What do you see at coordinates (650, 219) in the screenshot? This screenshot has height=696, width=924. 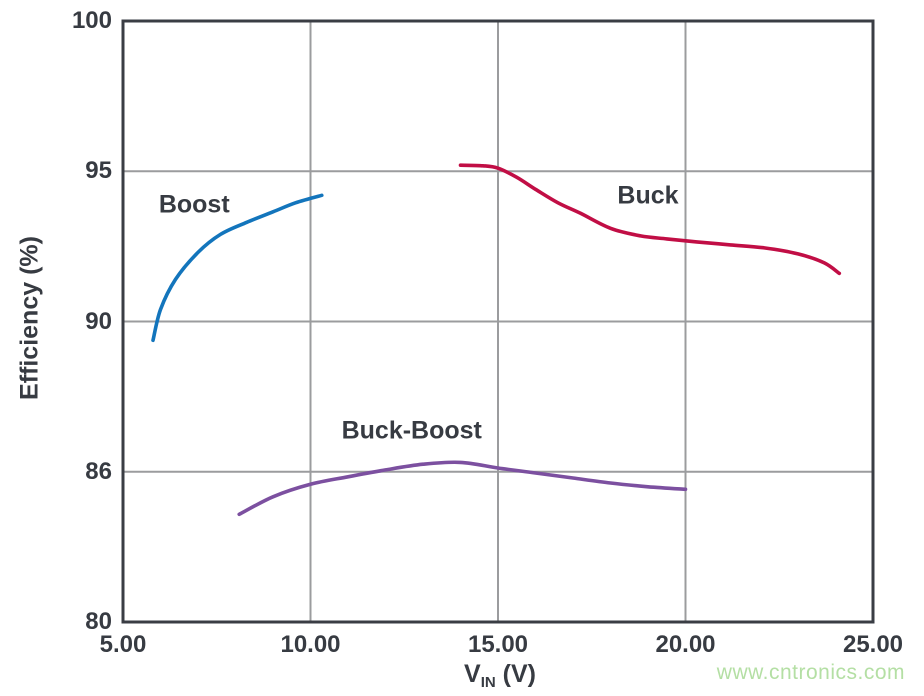 I see `series-line-buck` at bounding box center [650, 219].